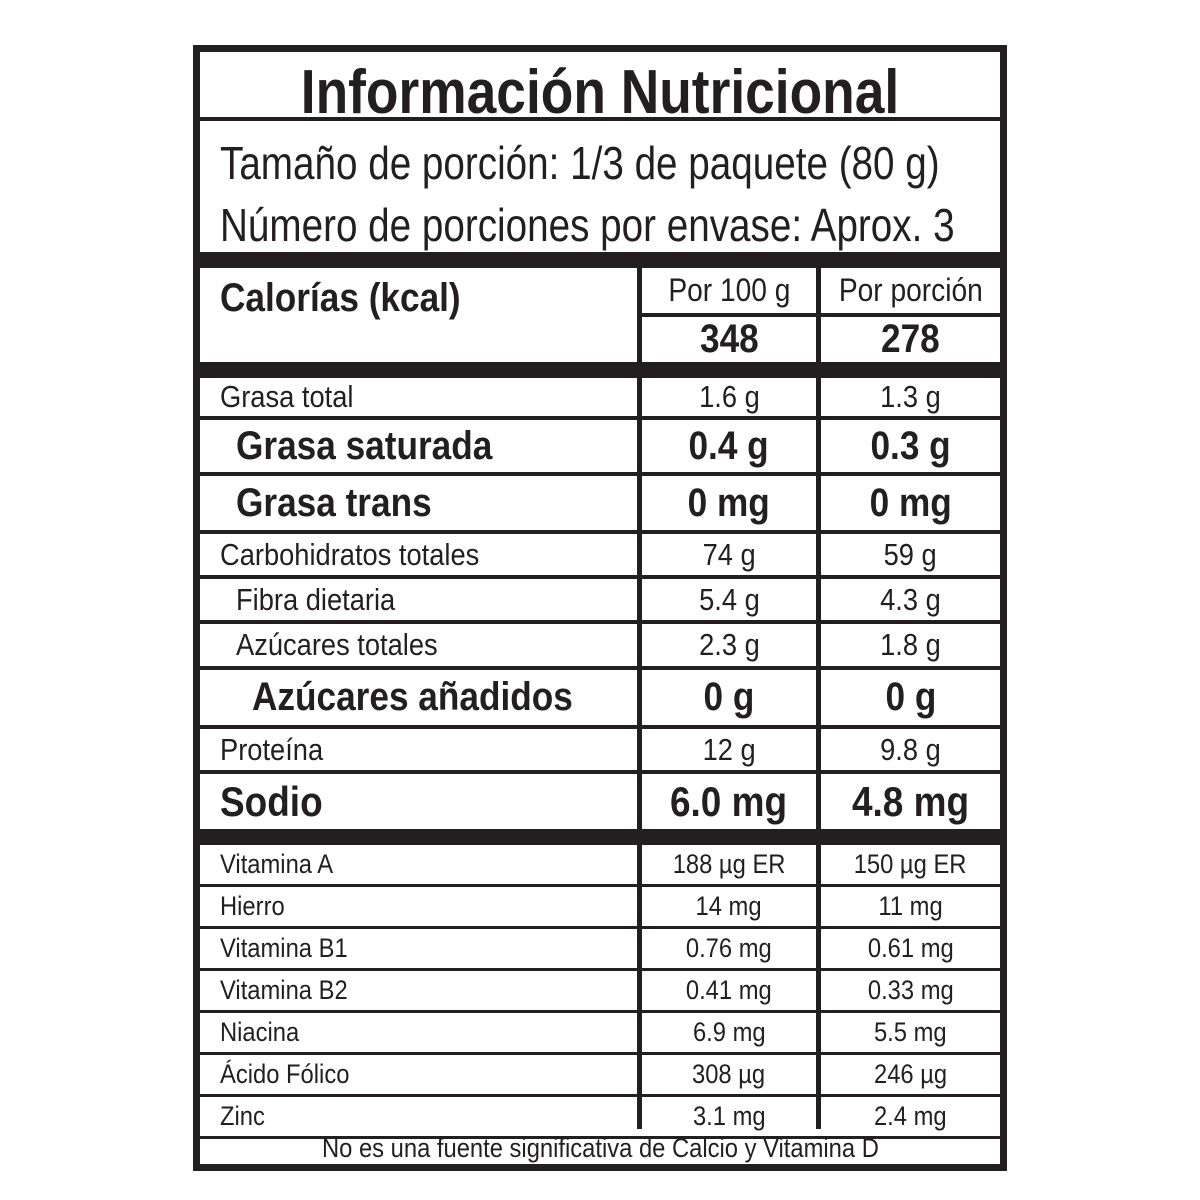 This screenshot has height=1200, width=1200. What do you see at coordinates (729, 502) in the screenshot?
I see `value-per-100g: 0 mg` at bounding box center [729, 502].